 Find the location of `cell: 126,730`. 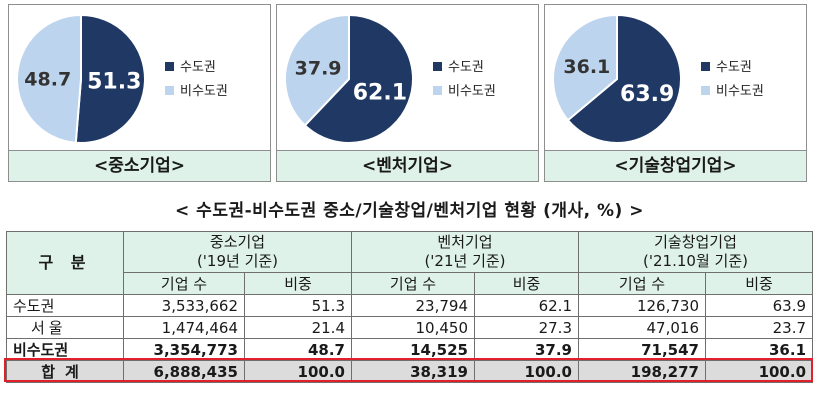

cell: 126,730 is located at coordinates (642, 305).